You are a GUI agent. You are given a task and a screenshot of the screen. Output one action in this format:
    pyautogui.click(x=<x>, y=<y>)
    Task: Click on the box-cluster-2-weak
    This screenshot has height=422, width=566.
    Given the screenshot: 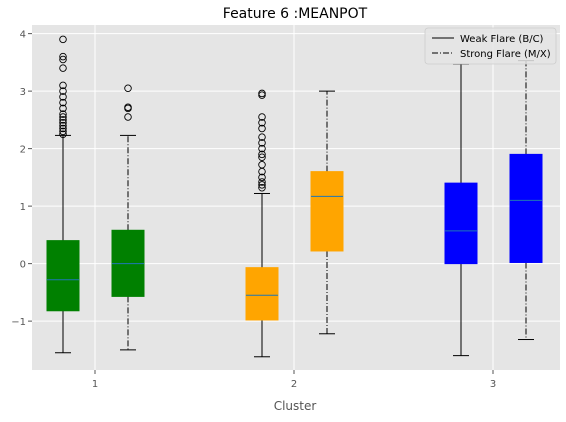 What is the action you would take?
    pyautogui.click(x=262, y=223)
    